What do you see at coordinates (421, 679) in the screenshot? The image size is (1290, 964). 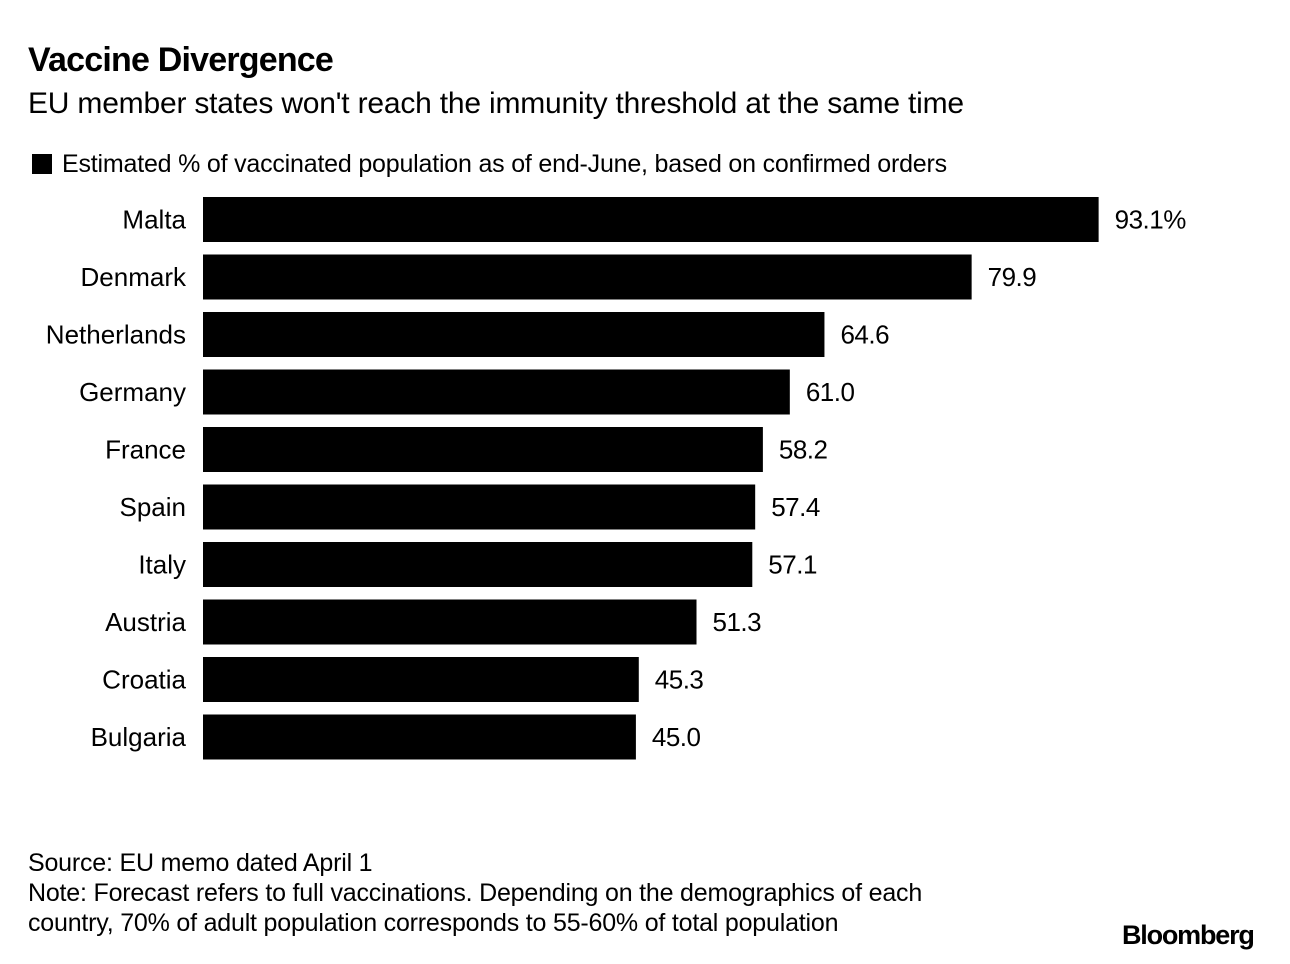 I see `bar-croatia` at bounding box center [421, 679].